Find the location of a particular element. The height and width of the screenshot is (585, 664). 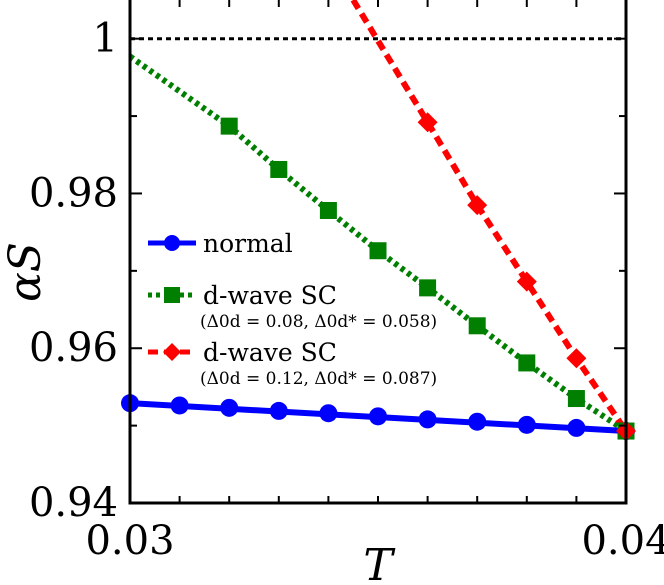

y-tick-labels: 0.94 0.96 0.98 1 is located at coordinates (73, 271).